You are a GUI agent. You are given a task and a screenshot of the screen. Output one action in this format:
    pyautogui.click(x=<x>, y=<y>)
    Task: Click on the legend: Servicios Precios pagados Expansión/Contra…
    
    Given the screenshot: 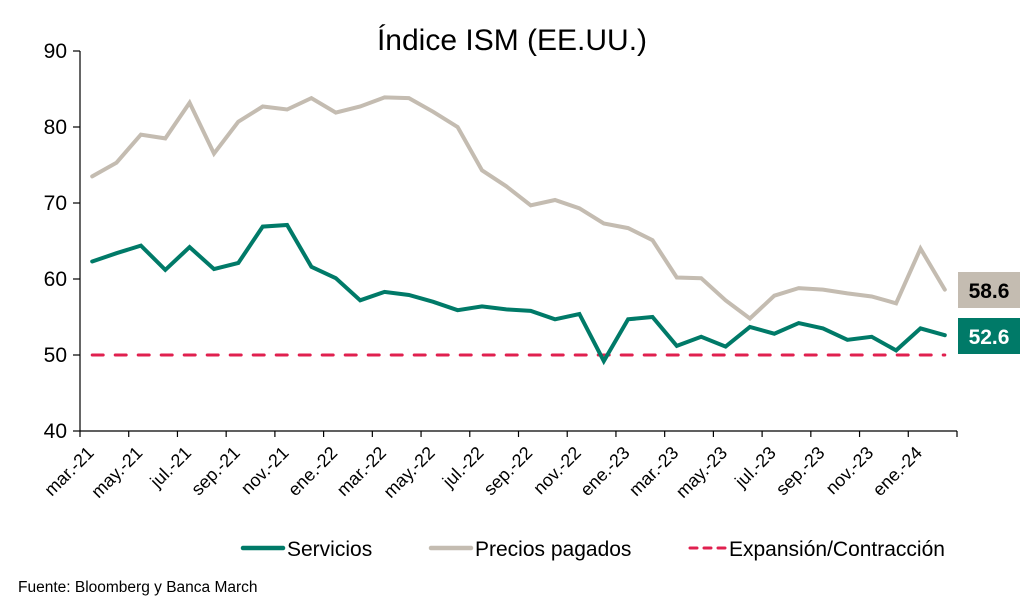 What is the action you would take?
    pyautogui.click(x=592, y=549)
    